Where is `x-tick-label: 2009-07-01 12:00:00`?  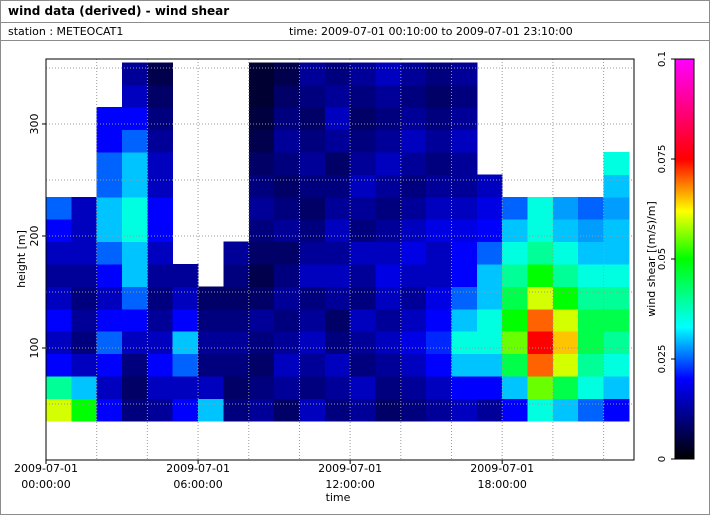 x-tick-label: 2009-07-01 12:00:00 is located at coordinates (350, 476).